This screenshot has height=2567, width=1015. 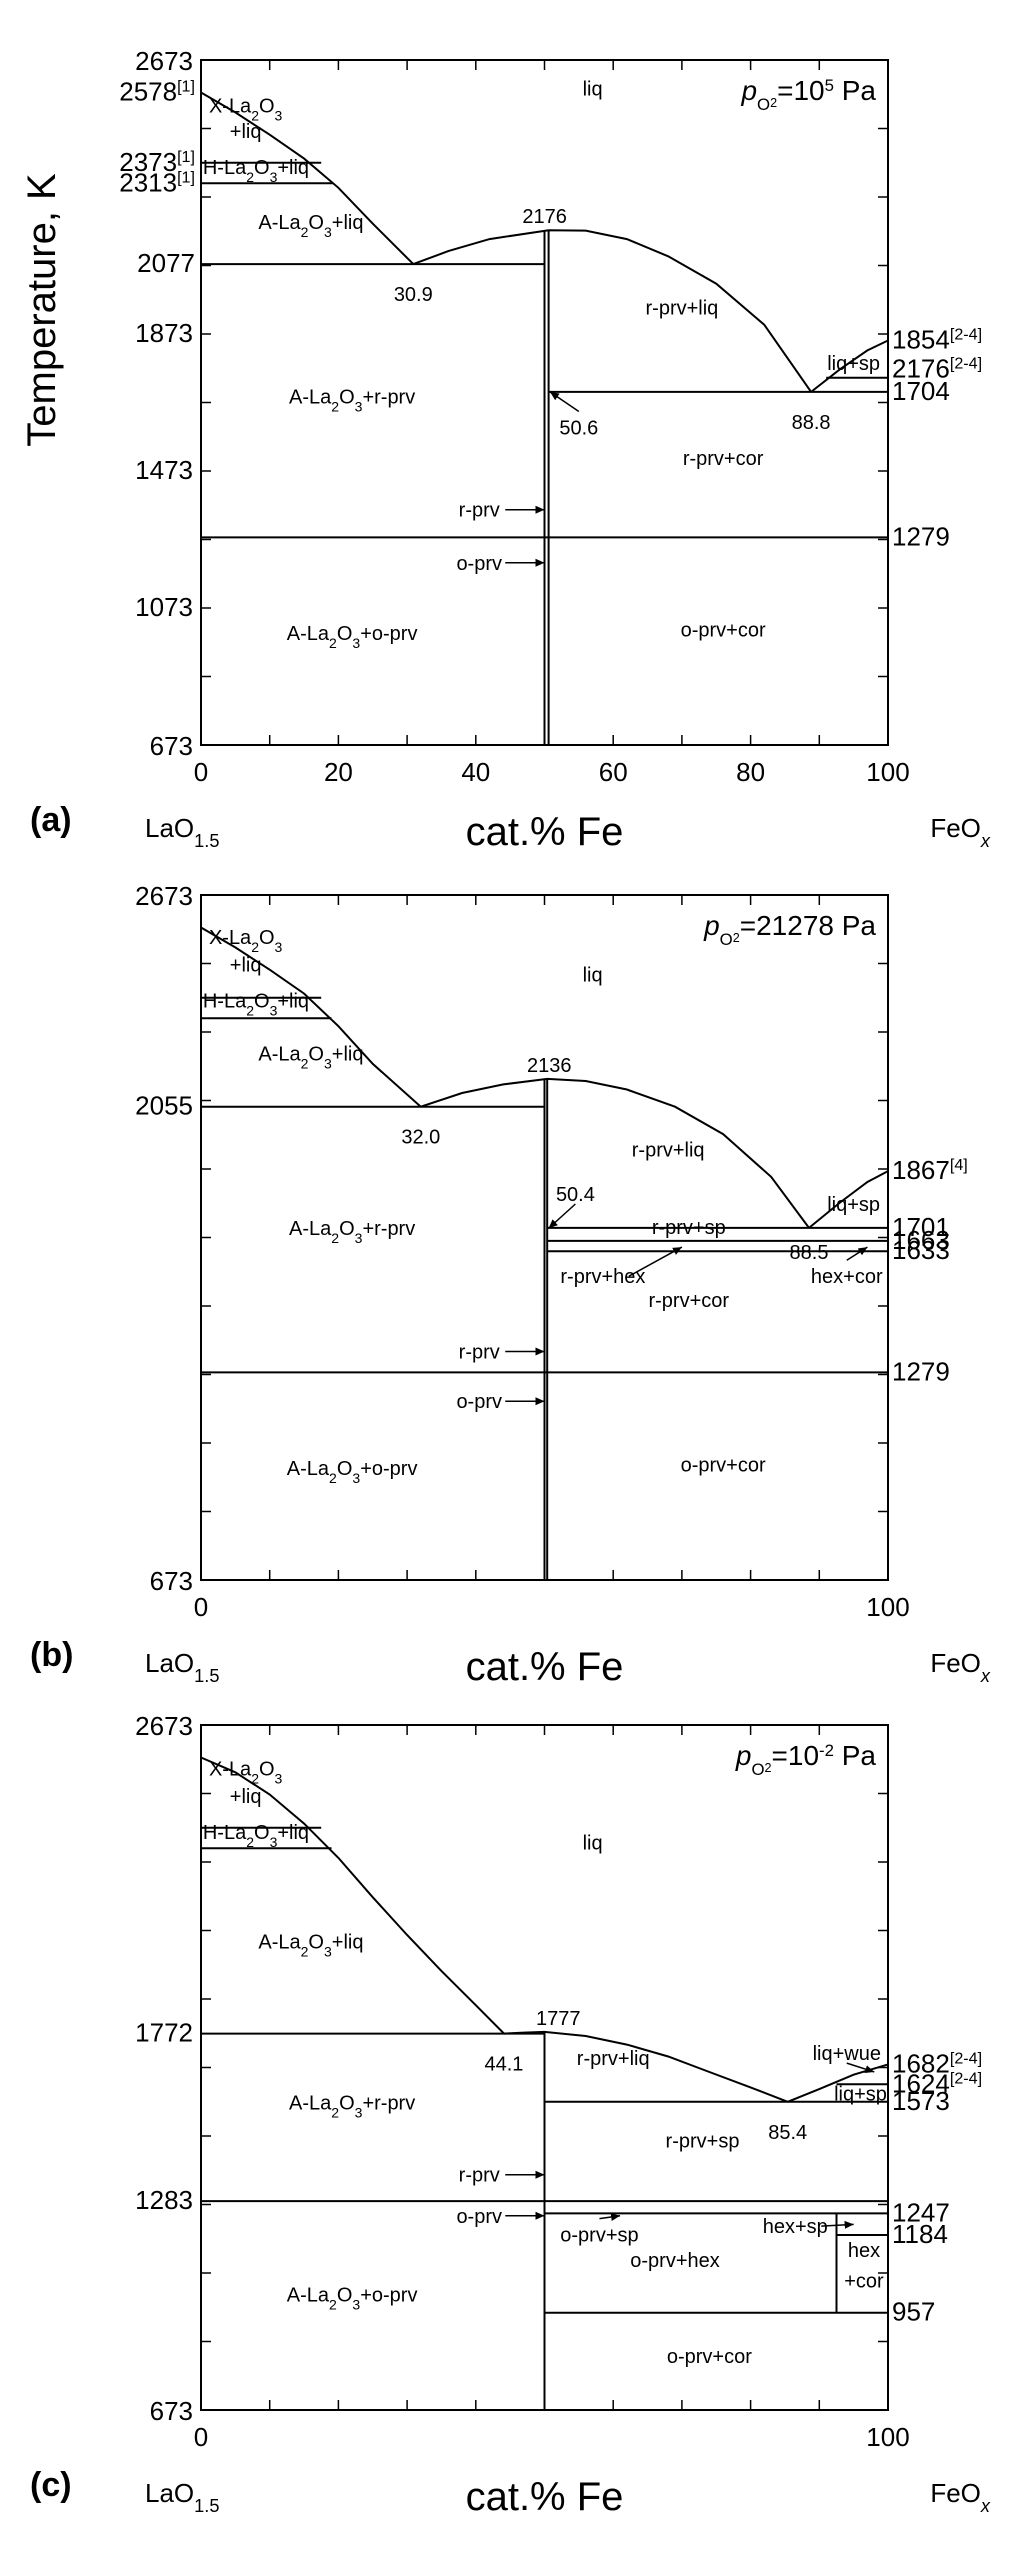 What do you see at coordinates (921, 1250) in the screenshot?
I see `right-temperature-label: 1633` at bounding box center [921, 1250].